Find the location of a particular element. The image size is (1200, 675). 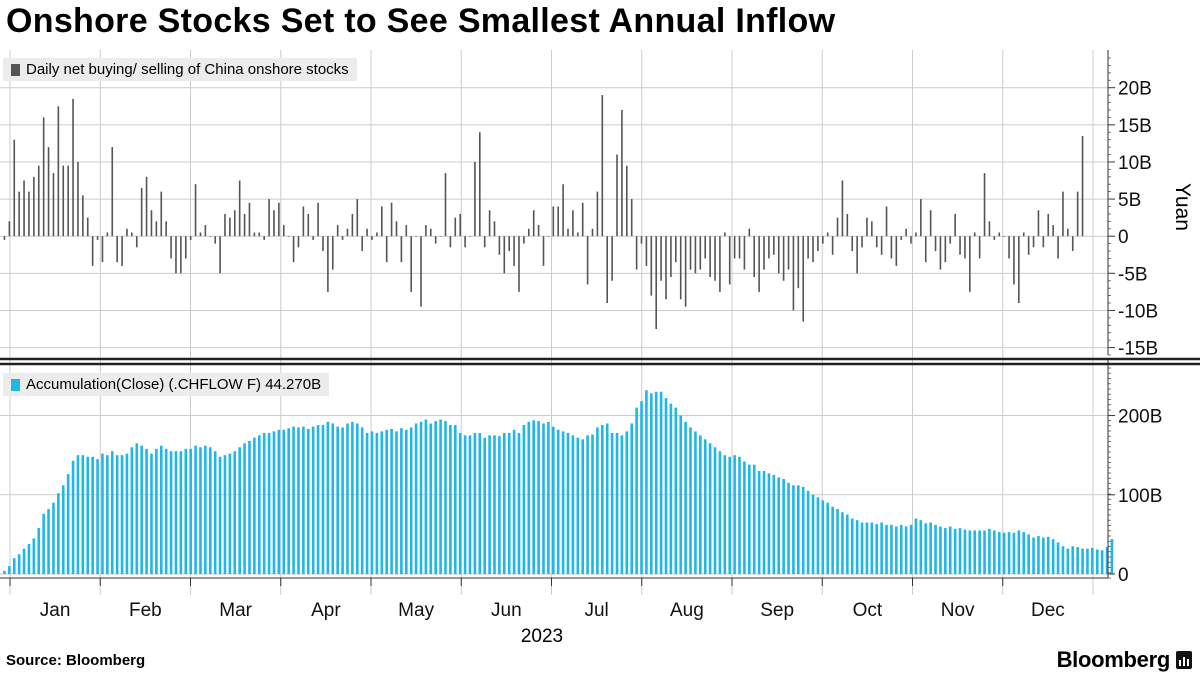

x-tick-label: Nov is located at coordinates (958, 610).